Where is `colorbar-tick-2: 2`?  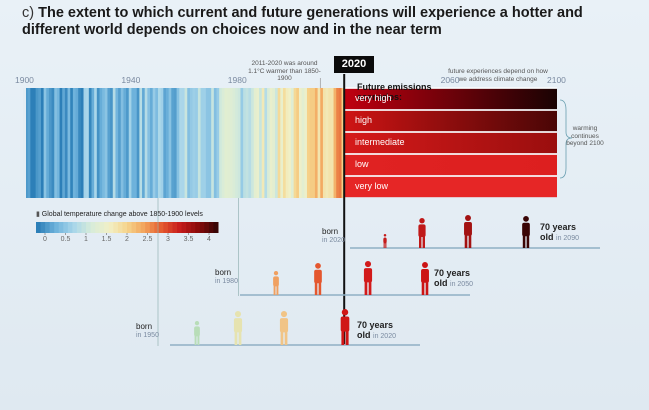
colorbar-tick-2: 2 is located at coordinates (127, 239).